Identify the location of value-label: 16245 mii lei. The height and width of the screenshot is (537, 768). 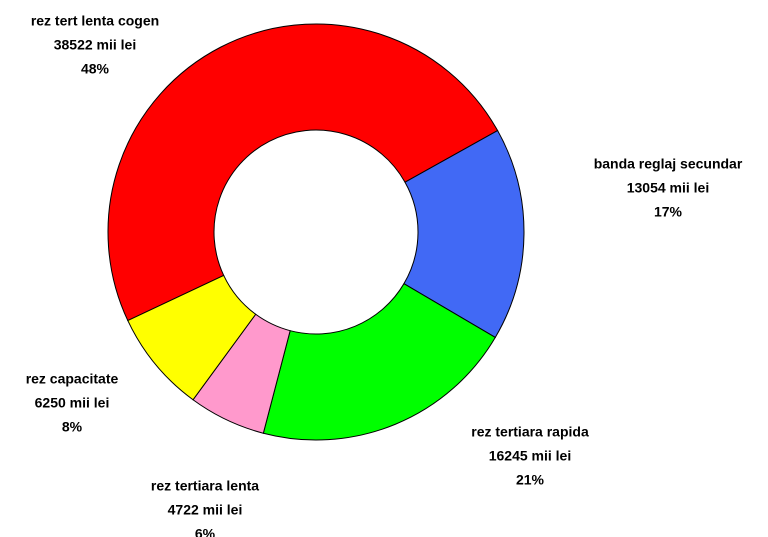
(530, 456).